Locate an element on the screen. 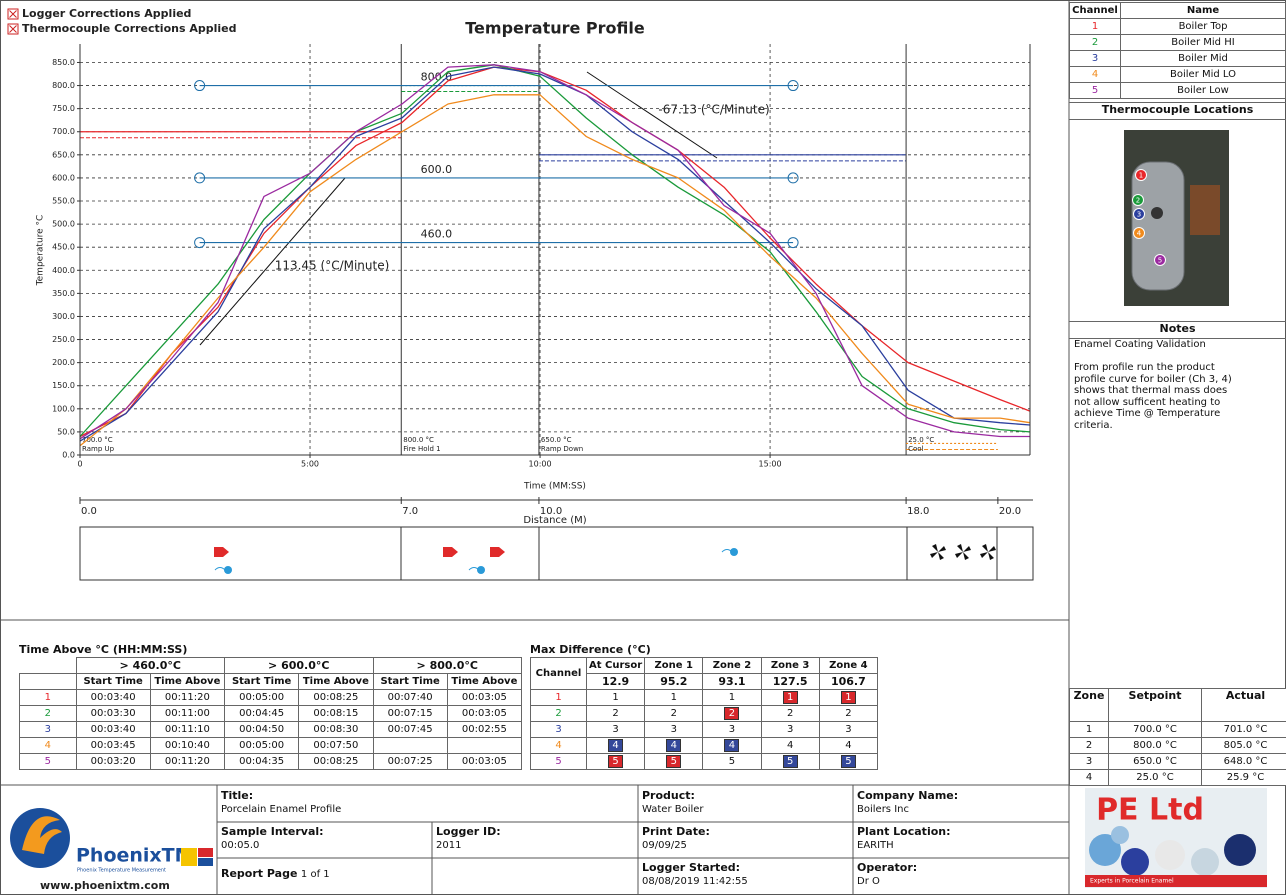 The image size is (1286, 895). table-cell: 12.9 is located at coordinates (615, 681).